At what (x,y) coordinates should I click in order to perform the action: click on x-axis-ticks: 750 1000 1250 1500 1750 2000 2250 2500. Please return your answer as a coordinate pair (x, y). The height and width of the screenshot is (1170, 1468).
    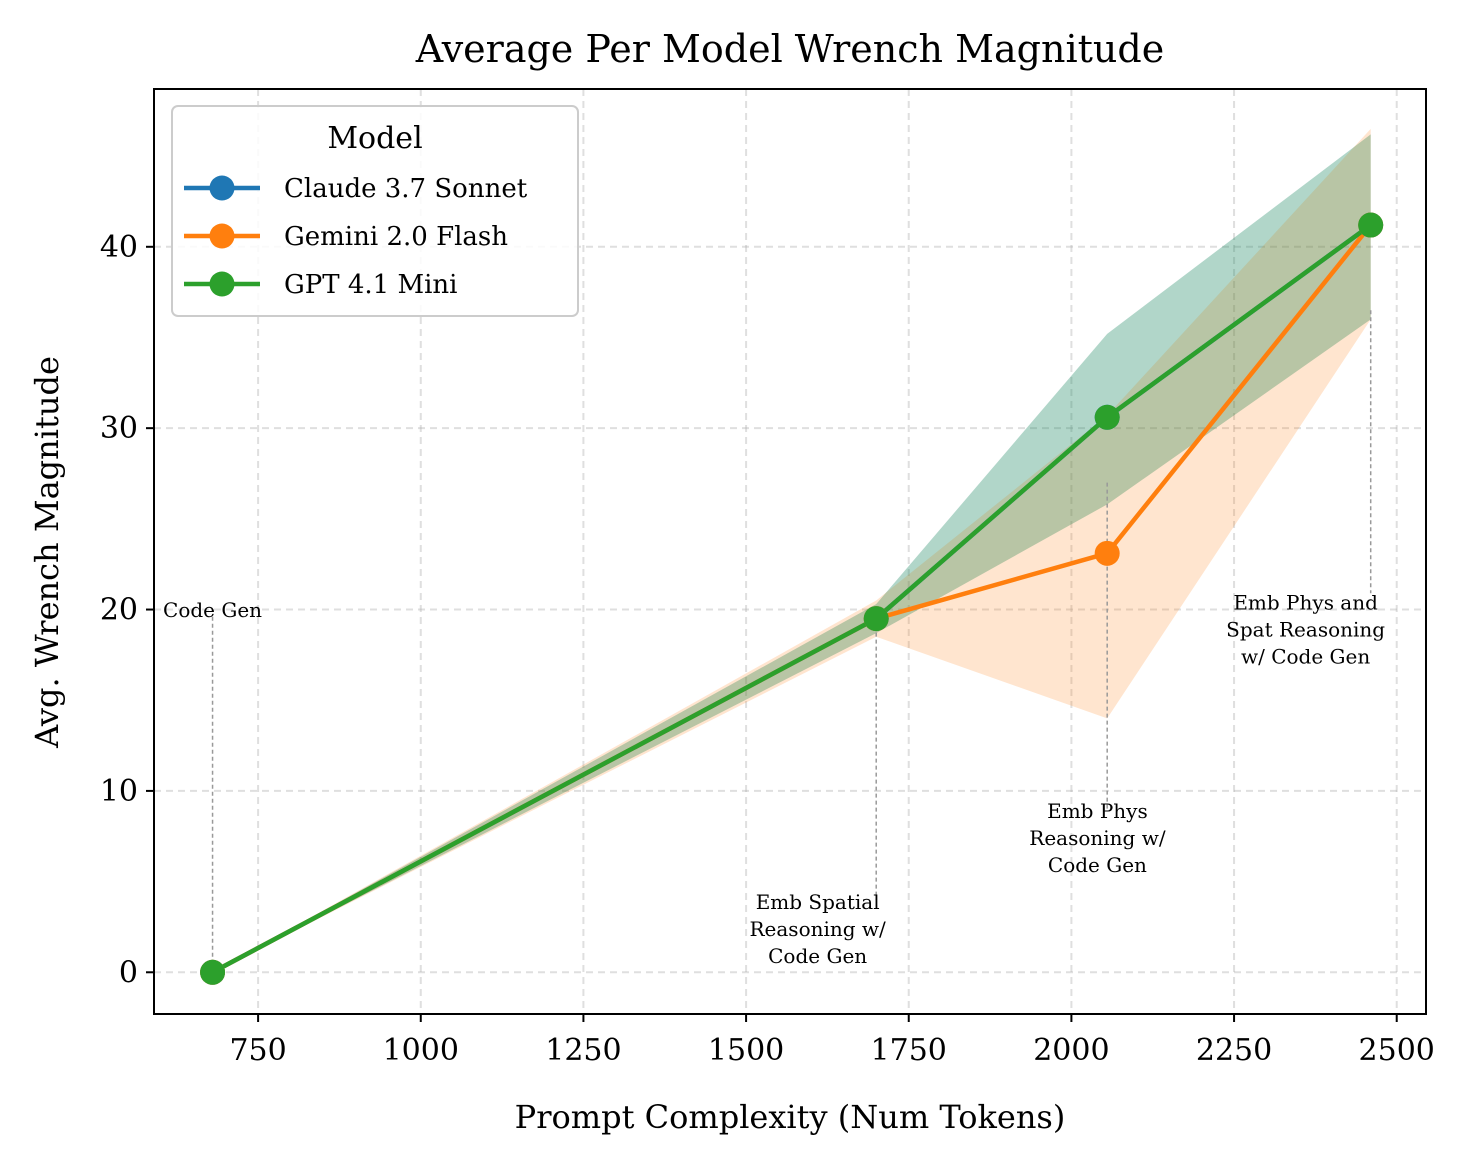
    Looking at the image, I should click on (832, 1041).